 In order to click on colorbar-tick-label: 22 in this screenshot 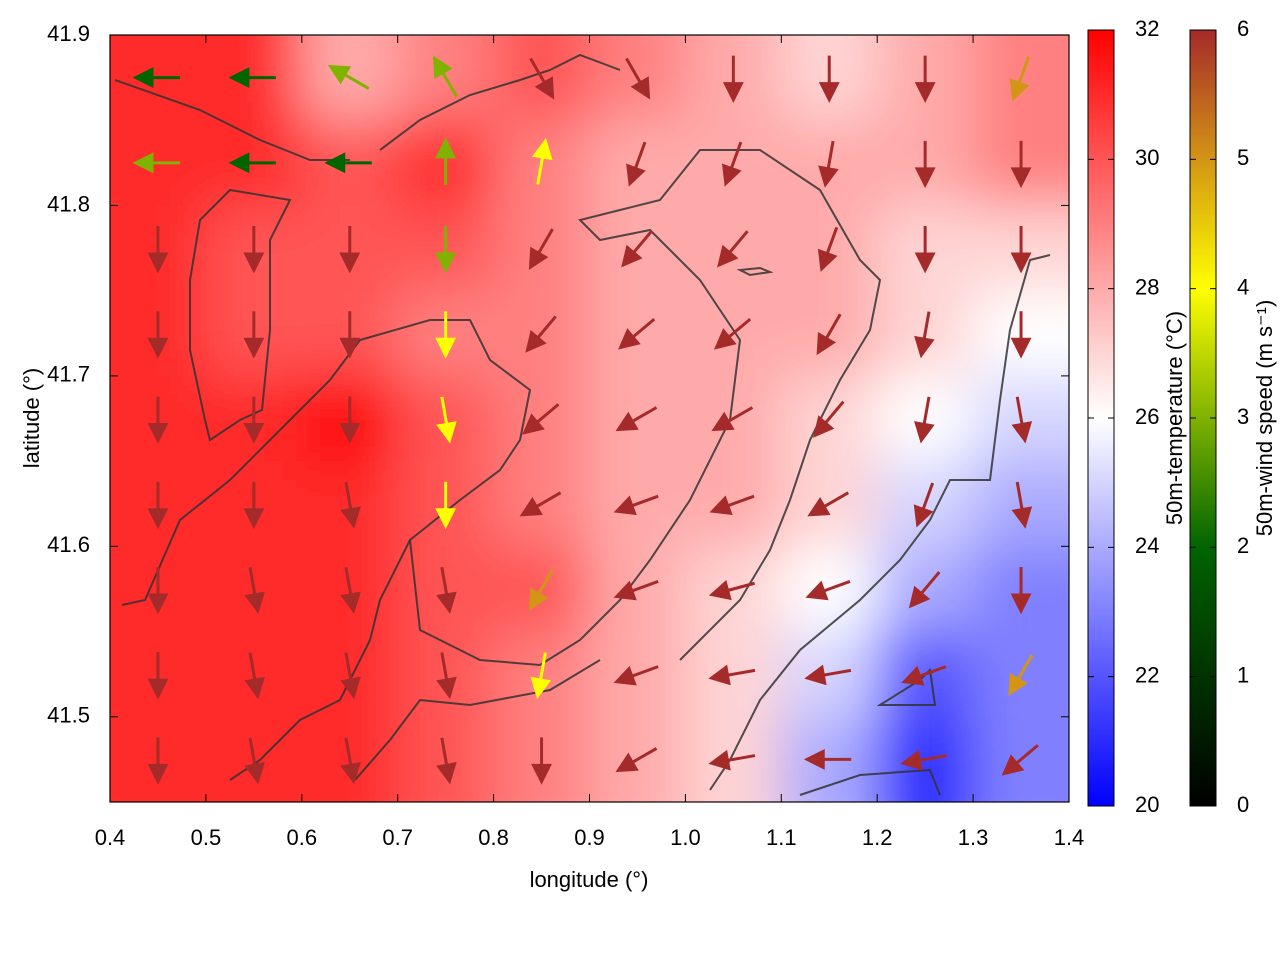, I will do `click(1147, 674)`.